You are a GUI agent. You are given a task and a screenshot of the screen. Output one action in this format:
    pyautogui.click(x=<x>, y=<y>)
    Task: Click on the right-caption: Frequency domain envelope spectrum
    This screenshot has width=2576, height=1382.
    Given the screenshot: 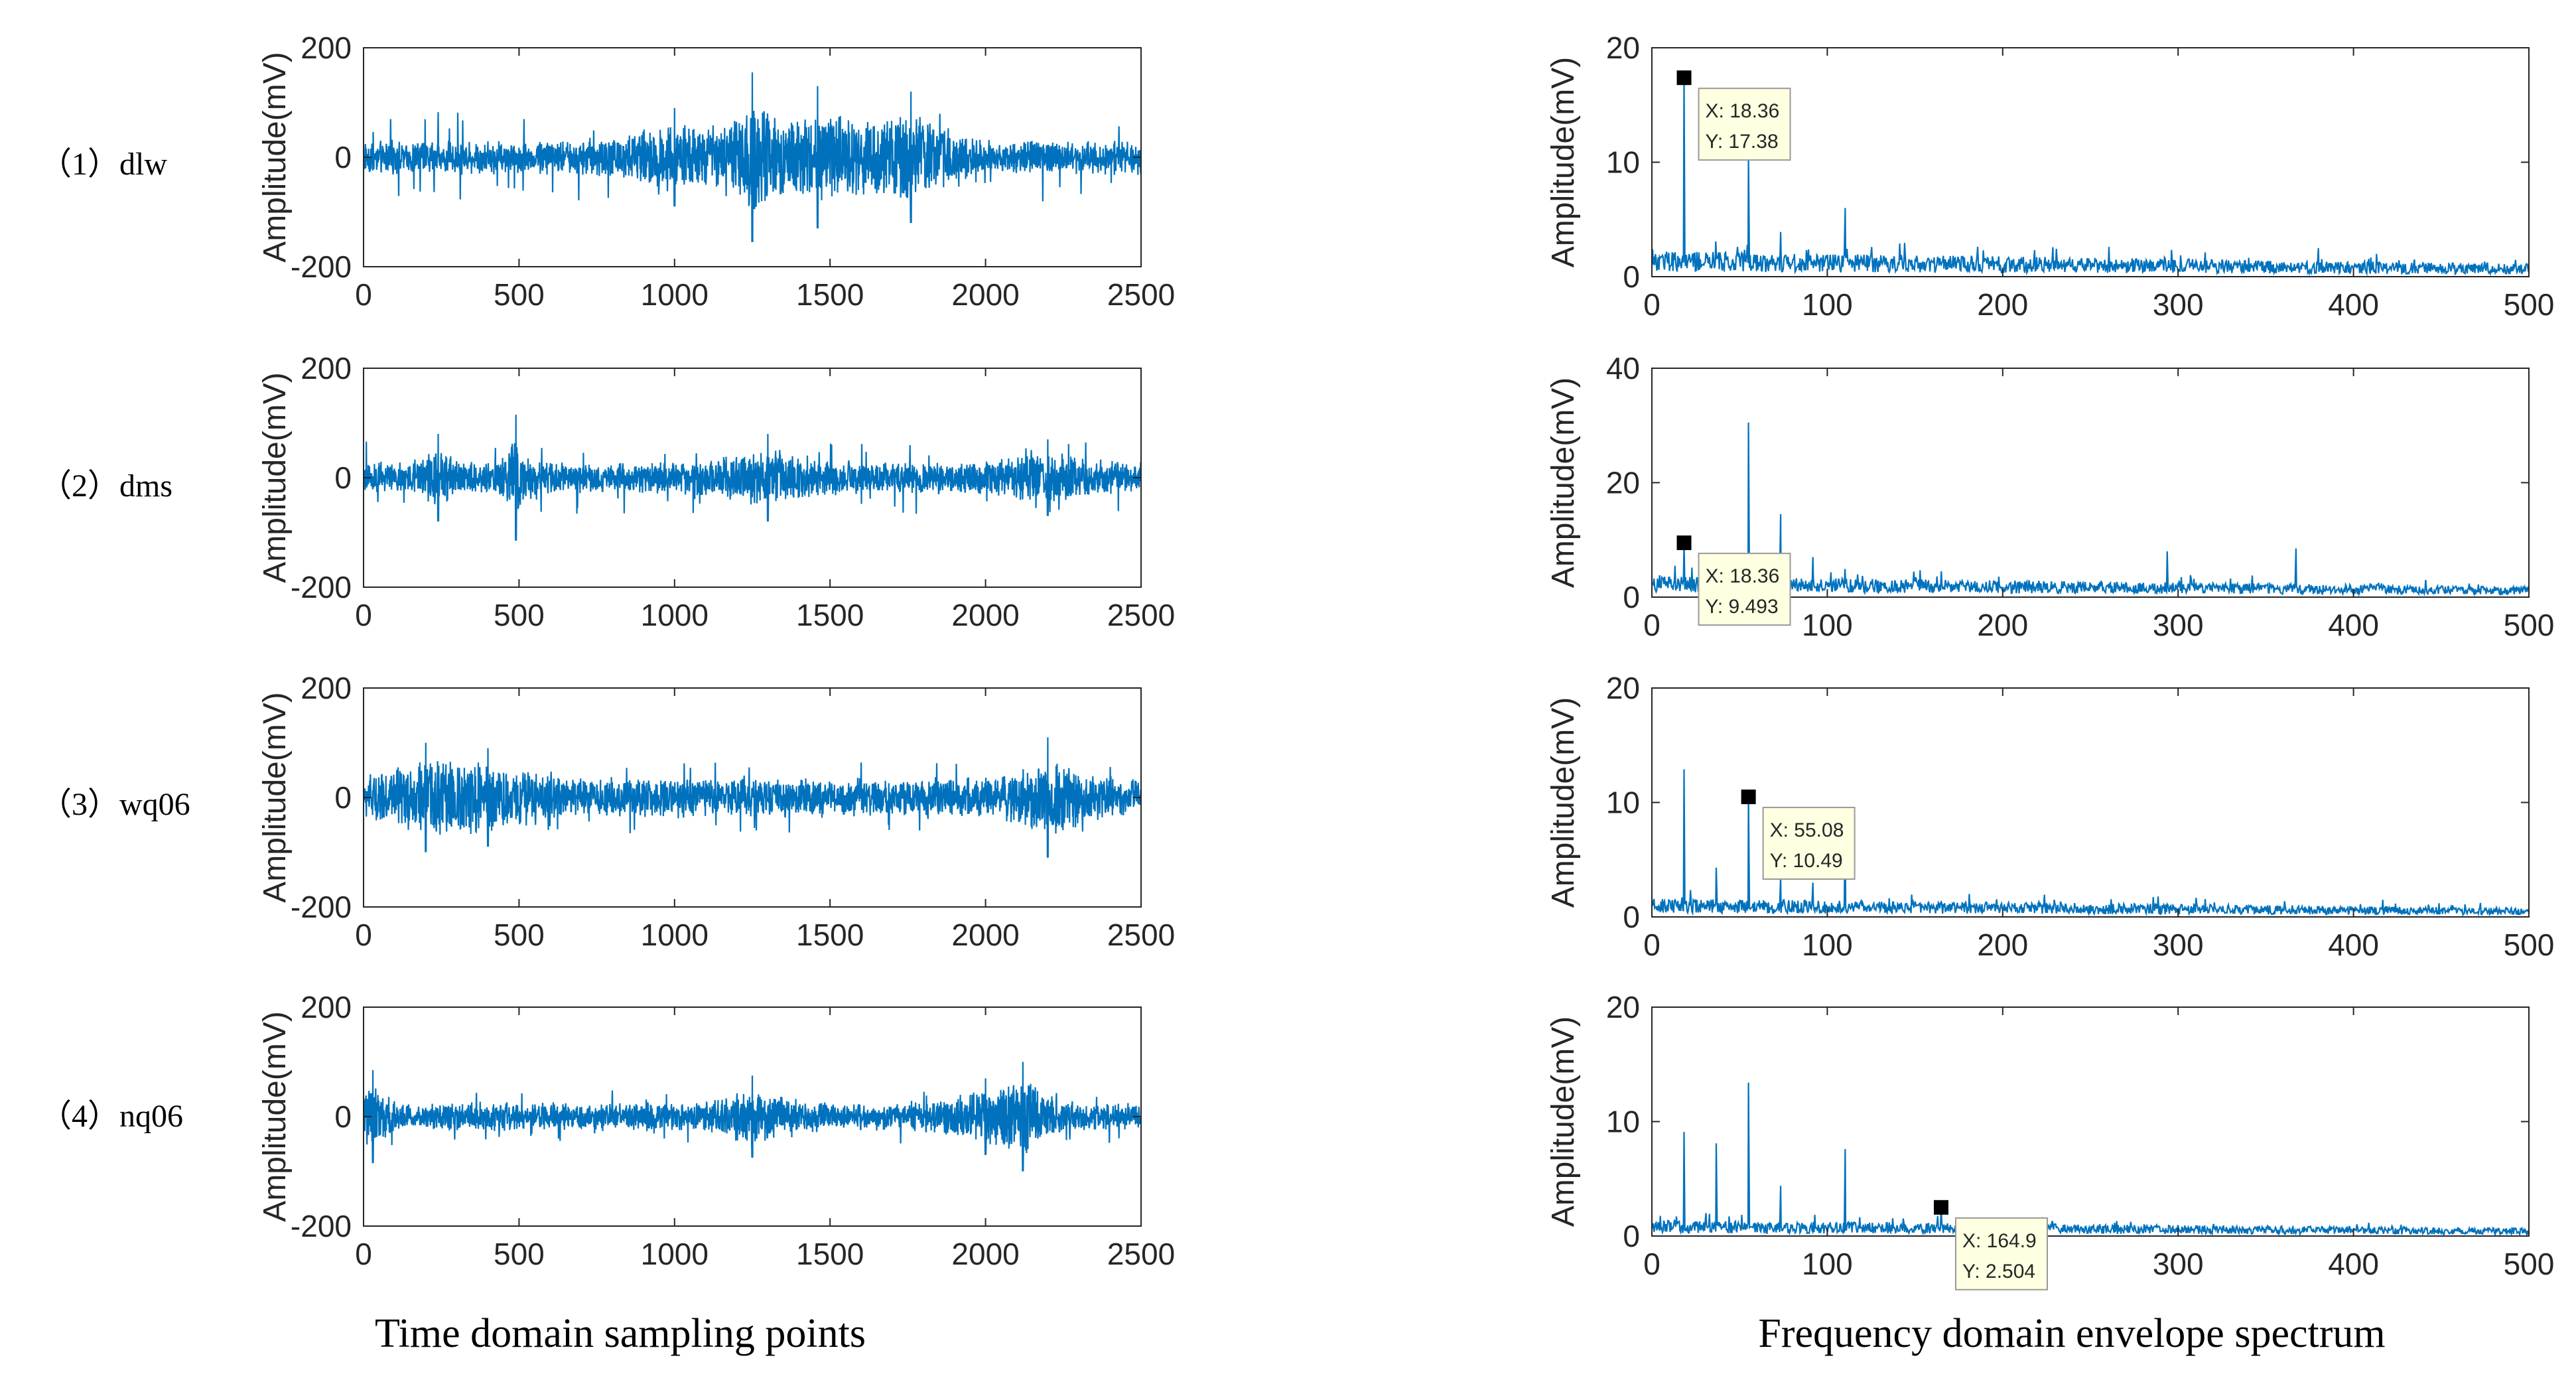 What is the action you would take?
    pyautogui.click(x=2071, y=1333)
    